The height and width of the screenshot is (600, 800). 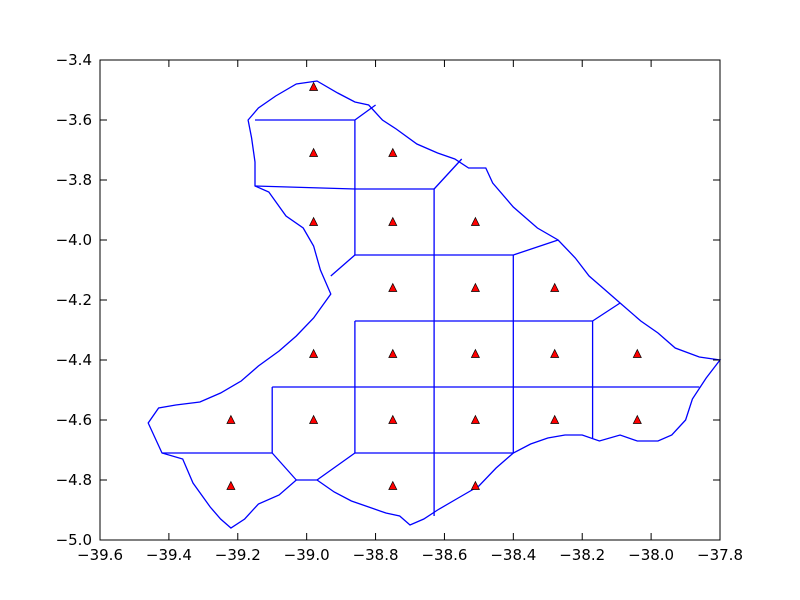 I want to click on y-tick-label: −4.6, so click(x=74, y=420).